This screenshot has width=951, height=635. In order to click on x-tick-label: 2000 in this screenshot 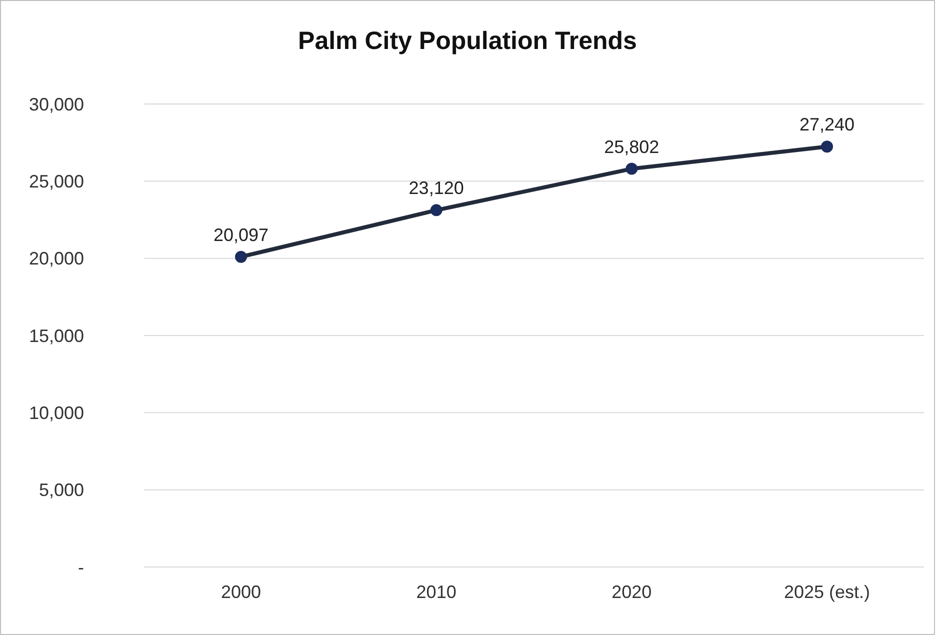, I will do `click(241, 592)`.